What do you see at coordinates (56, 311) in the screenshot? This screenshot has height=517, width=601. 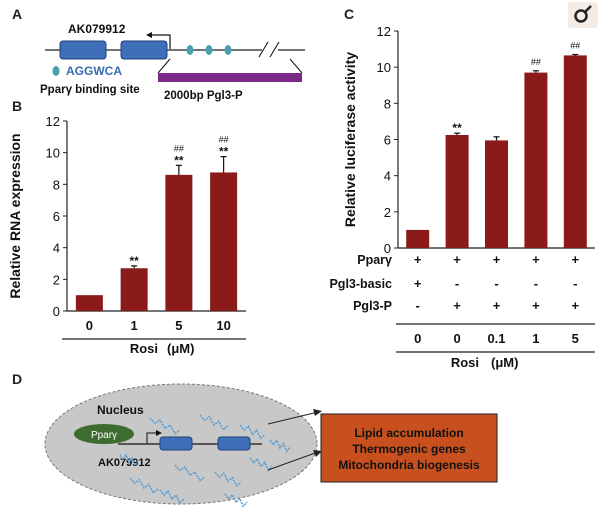 I see `chart-b-y-tick-label: 0` at bounding box center [56, 311].